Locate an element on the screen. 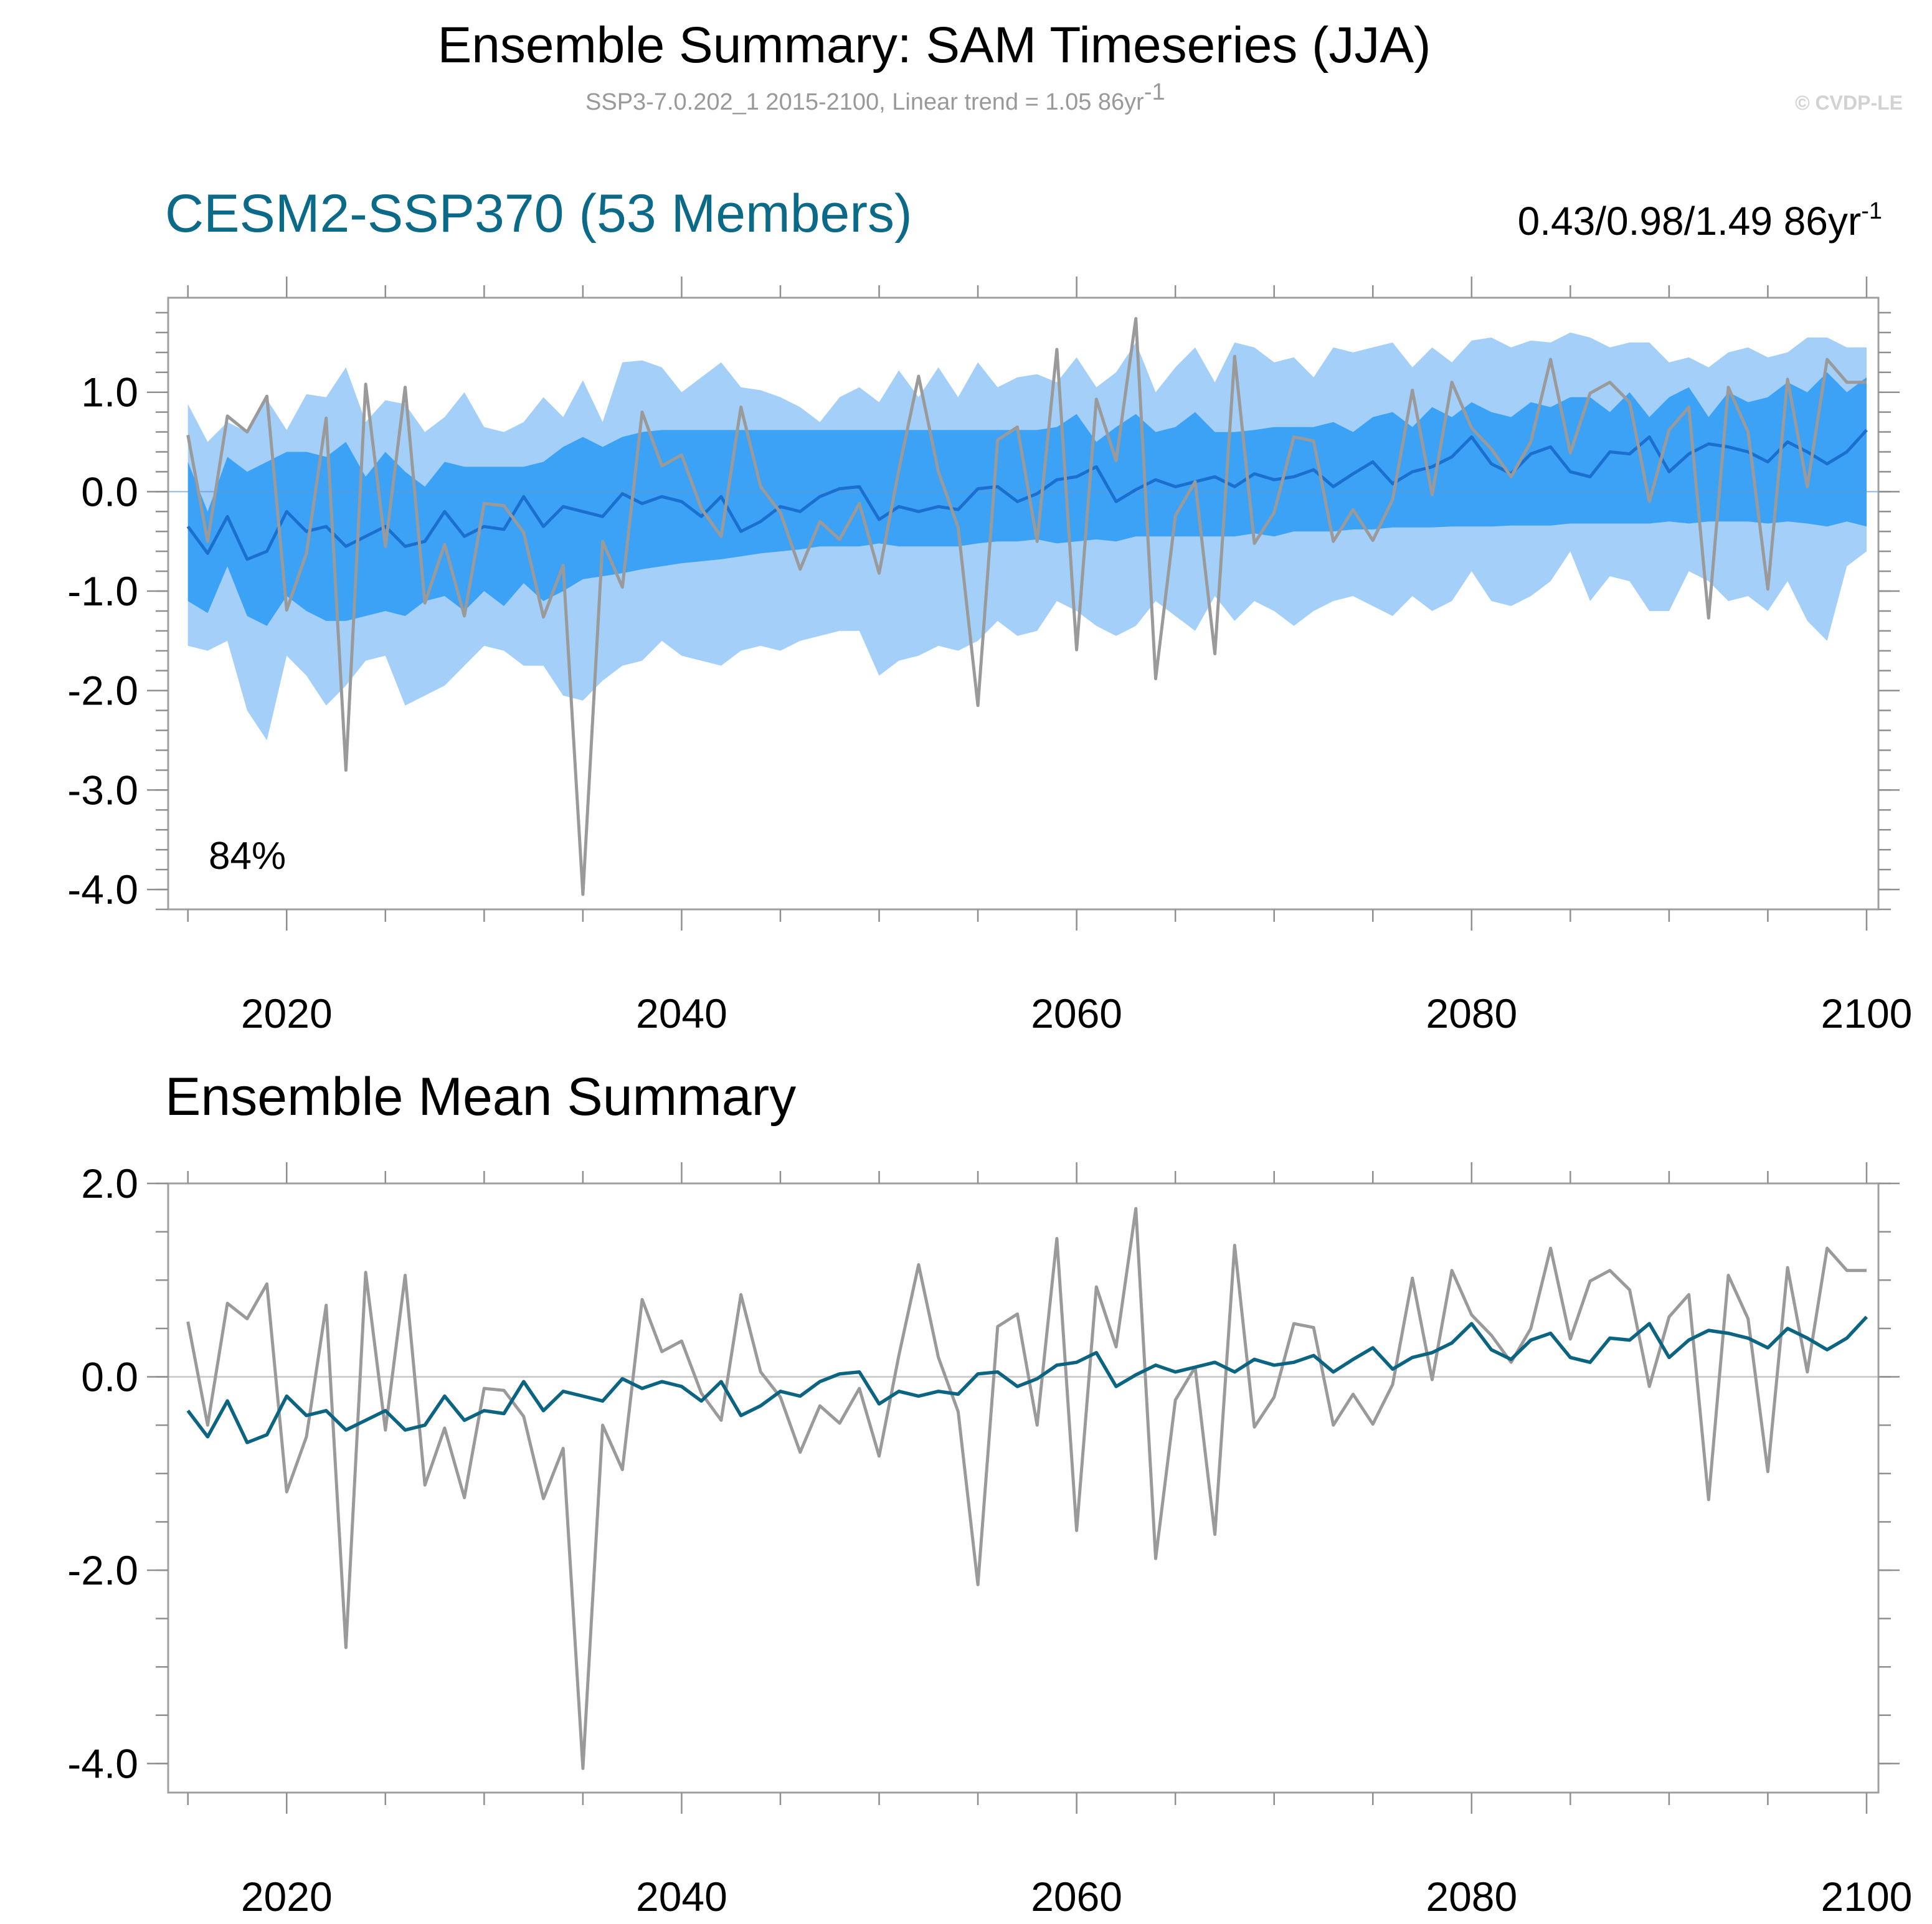  panel1-trend-text: 0.43/0.98/1.49 86yr-1 is located at coordinates (1700, 221).